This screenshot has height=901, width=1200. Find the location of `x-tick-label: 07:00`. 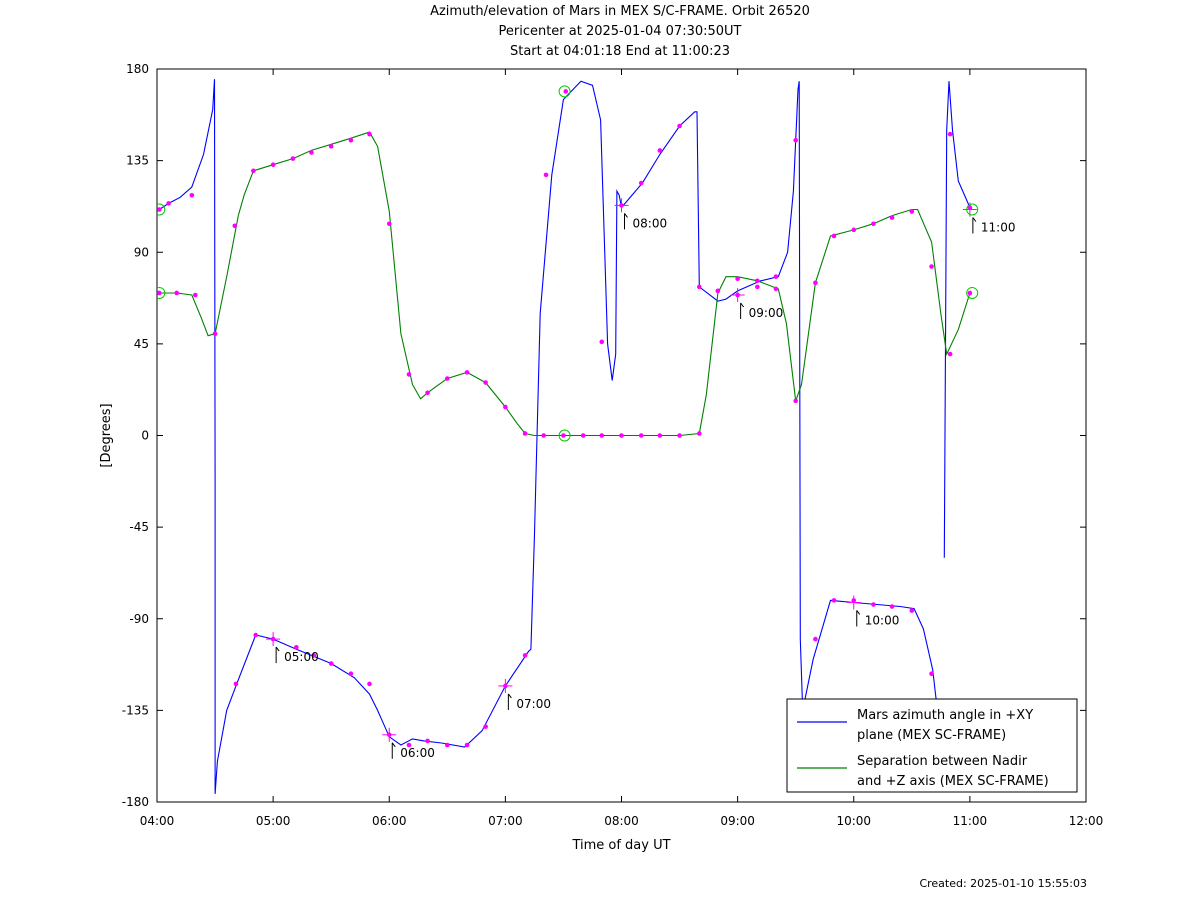

x-tick-label: 07:00 is located at coordinates (505, 821).